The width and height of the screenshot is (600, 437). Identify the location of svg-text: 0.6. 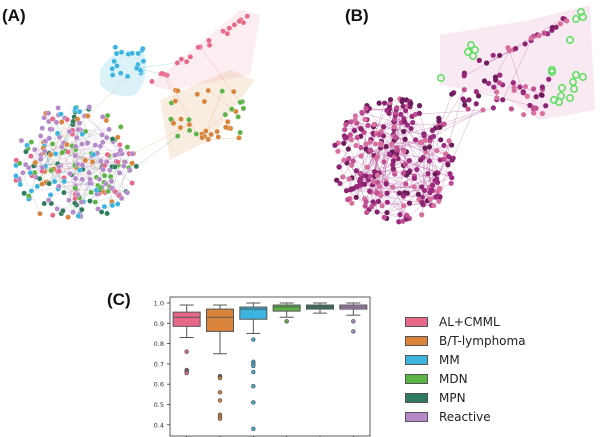
(159, 385).